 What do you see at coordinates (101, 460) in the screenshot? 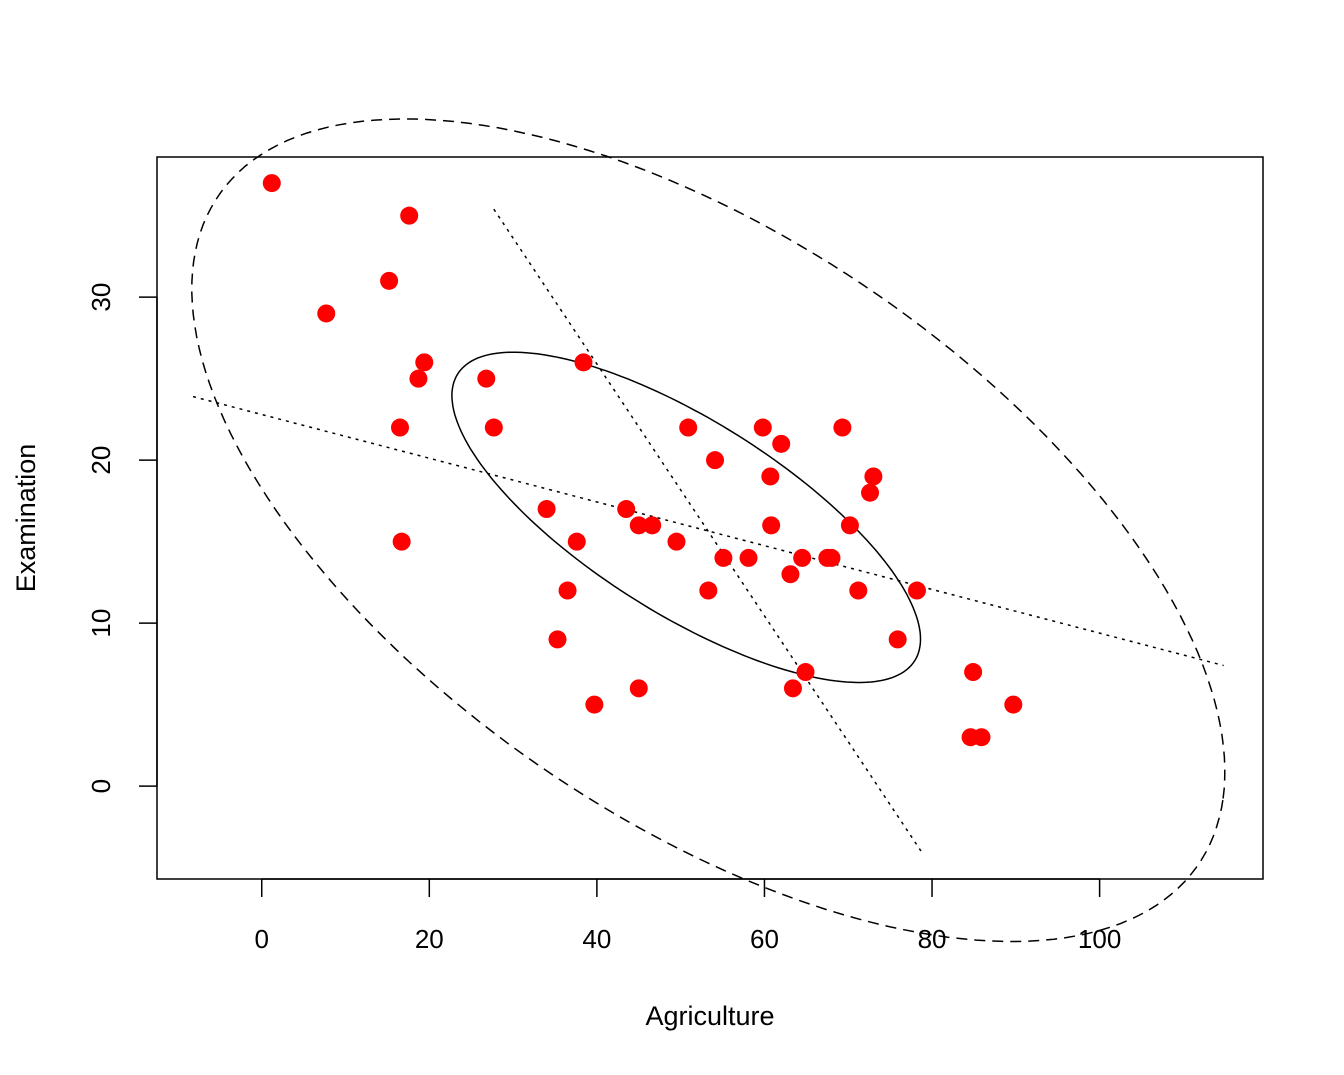
I see `y-tick-label: 20` at bounding box center [101, 460].